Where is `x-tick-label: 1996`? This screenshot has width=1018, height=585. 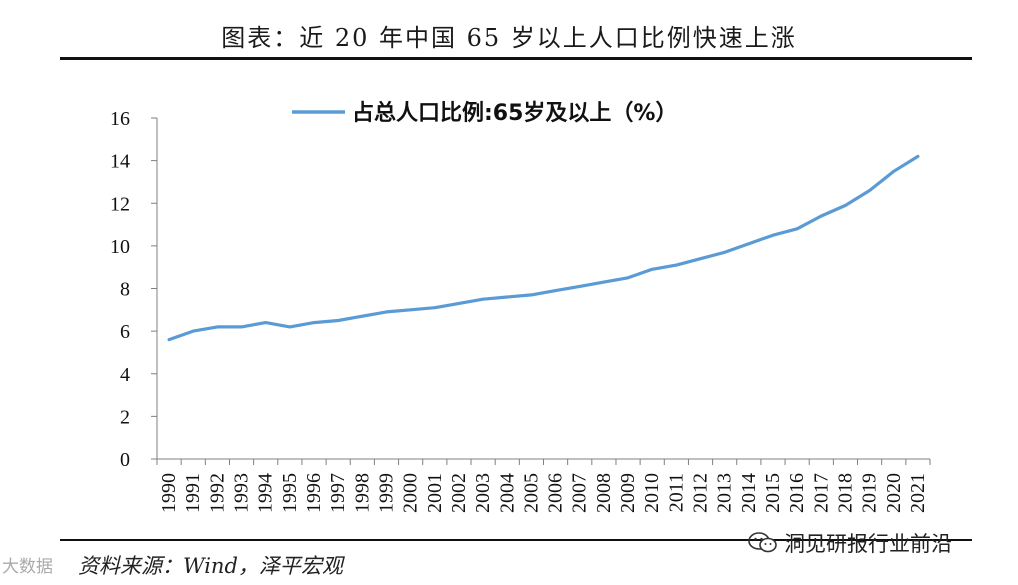
x-tick-label: 1996 is located at coordinates (314, 493).